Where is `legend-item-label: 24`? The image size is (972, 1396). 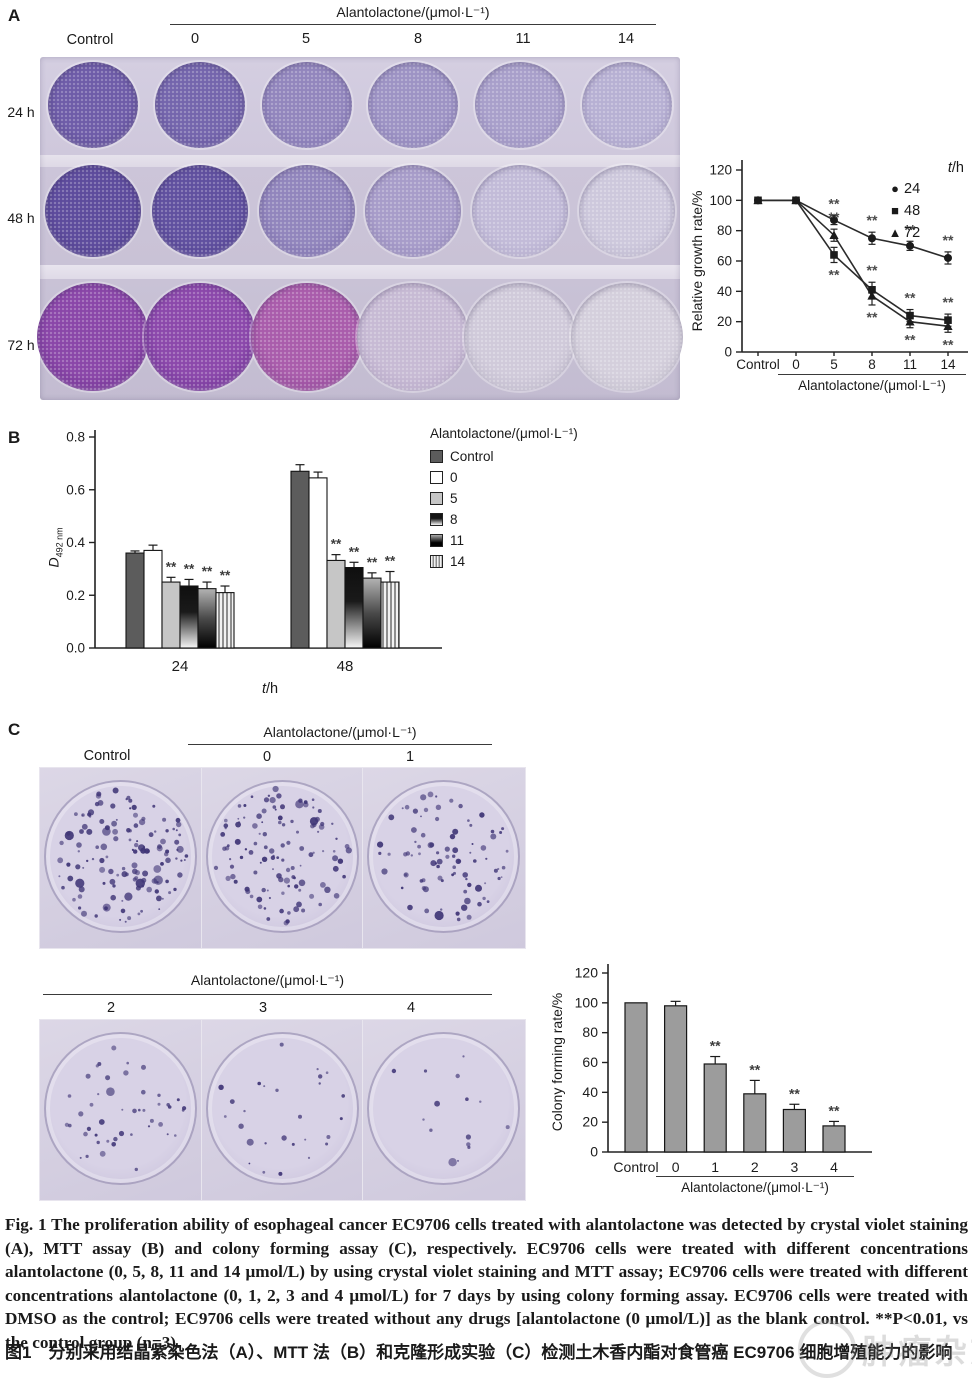 legend-item-label: 24 is located at coordinates (912, 189).